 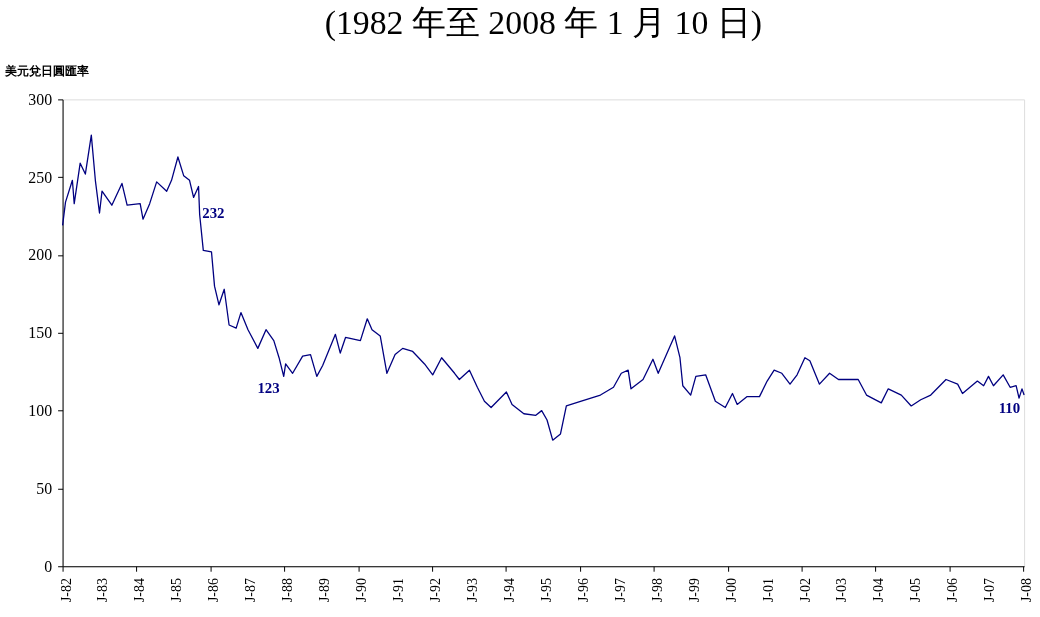 I want to click on x-tick-label: J-84, so click(x=140, y=590).